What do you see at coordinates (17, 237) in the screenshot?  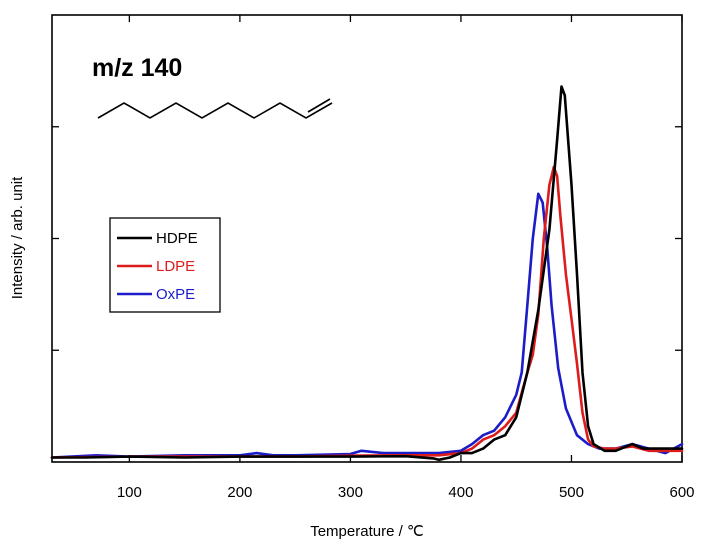 I see `y-axis-title: Intensity / arb. unit` at bounding box center [17, 237].